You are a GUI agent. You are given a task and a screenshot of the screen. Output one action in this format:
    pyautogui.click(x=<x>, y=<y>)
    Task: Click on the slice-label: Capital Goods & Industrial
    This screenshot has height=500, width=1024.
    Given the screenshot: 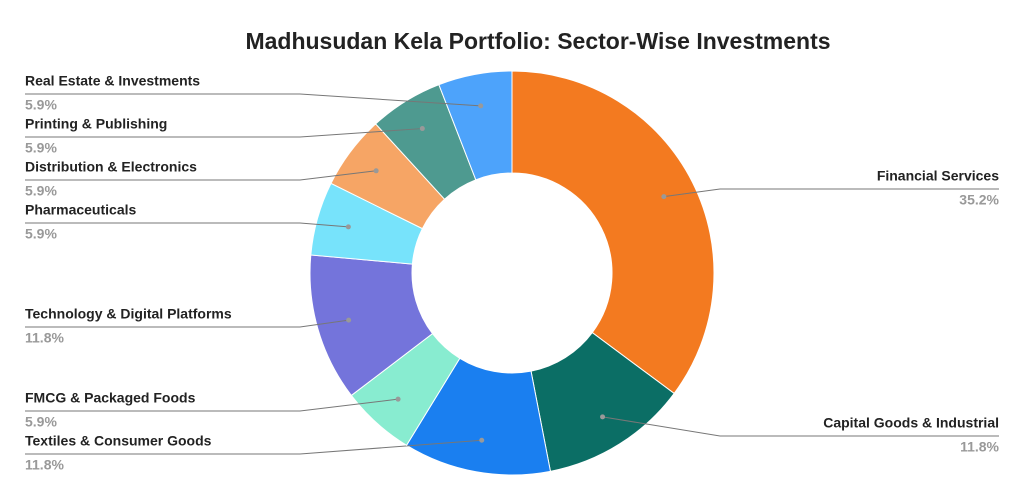 What is the action you would take?
    pyautogui.click(x=911, y=423)
    